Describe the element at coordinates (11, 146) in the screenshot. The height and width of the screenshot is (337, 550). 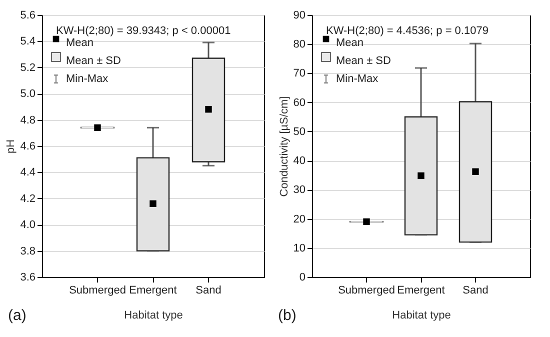
I see `y-axis-title: pH` at that location.